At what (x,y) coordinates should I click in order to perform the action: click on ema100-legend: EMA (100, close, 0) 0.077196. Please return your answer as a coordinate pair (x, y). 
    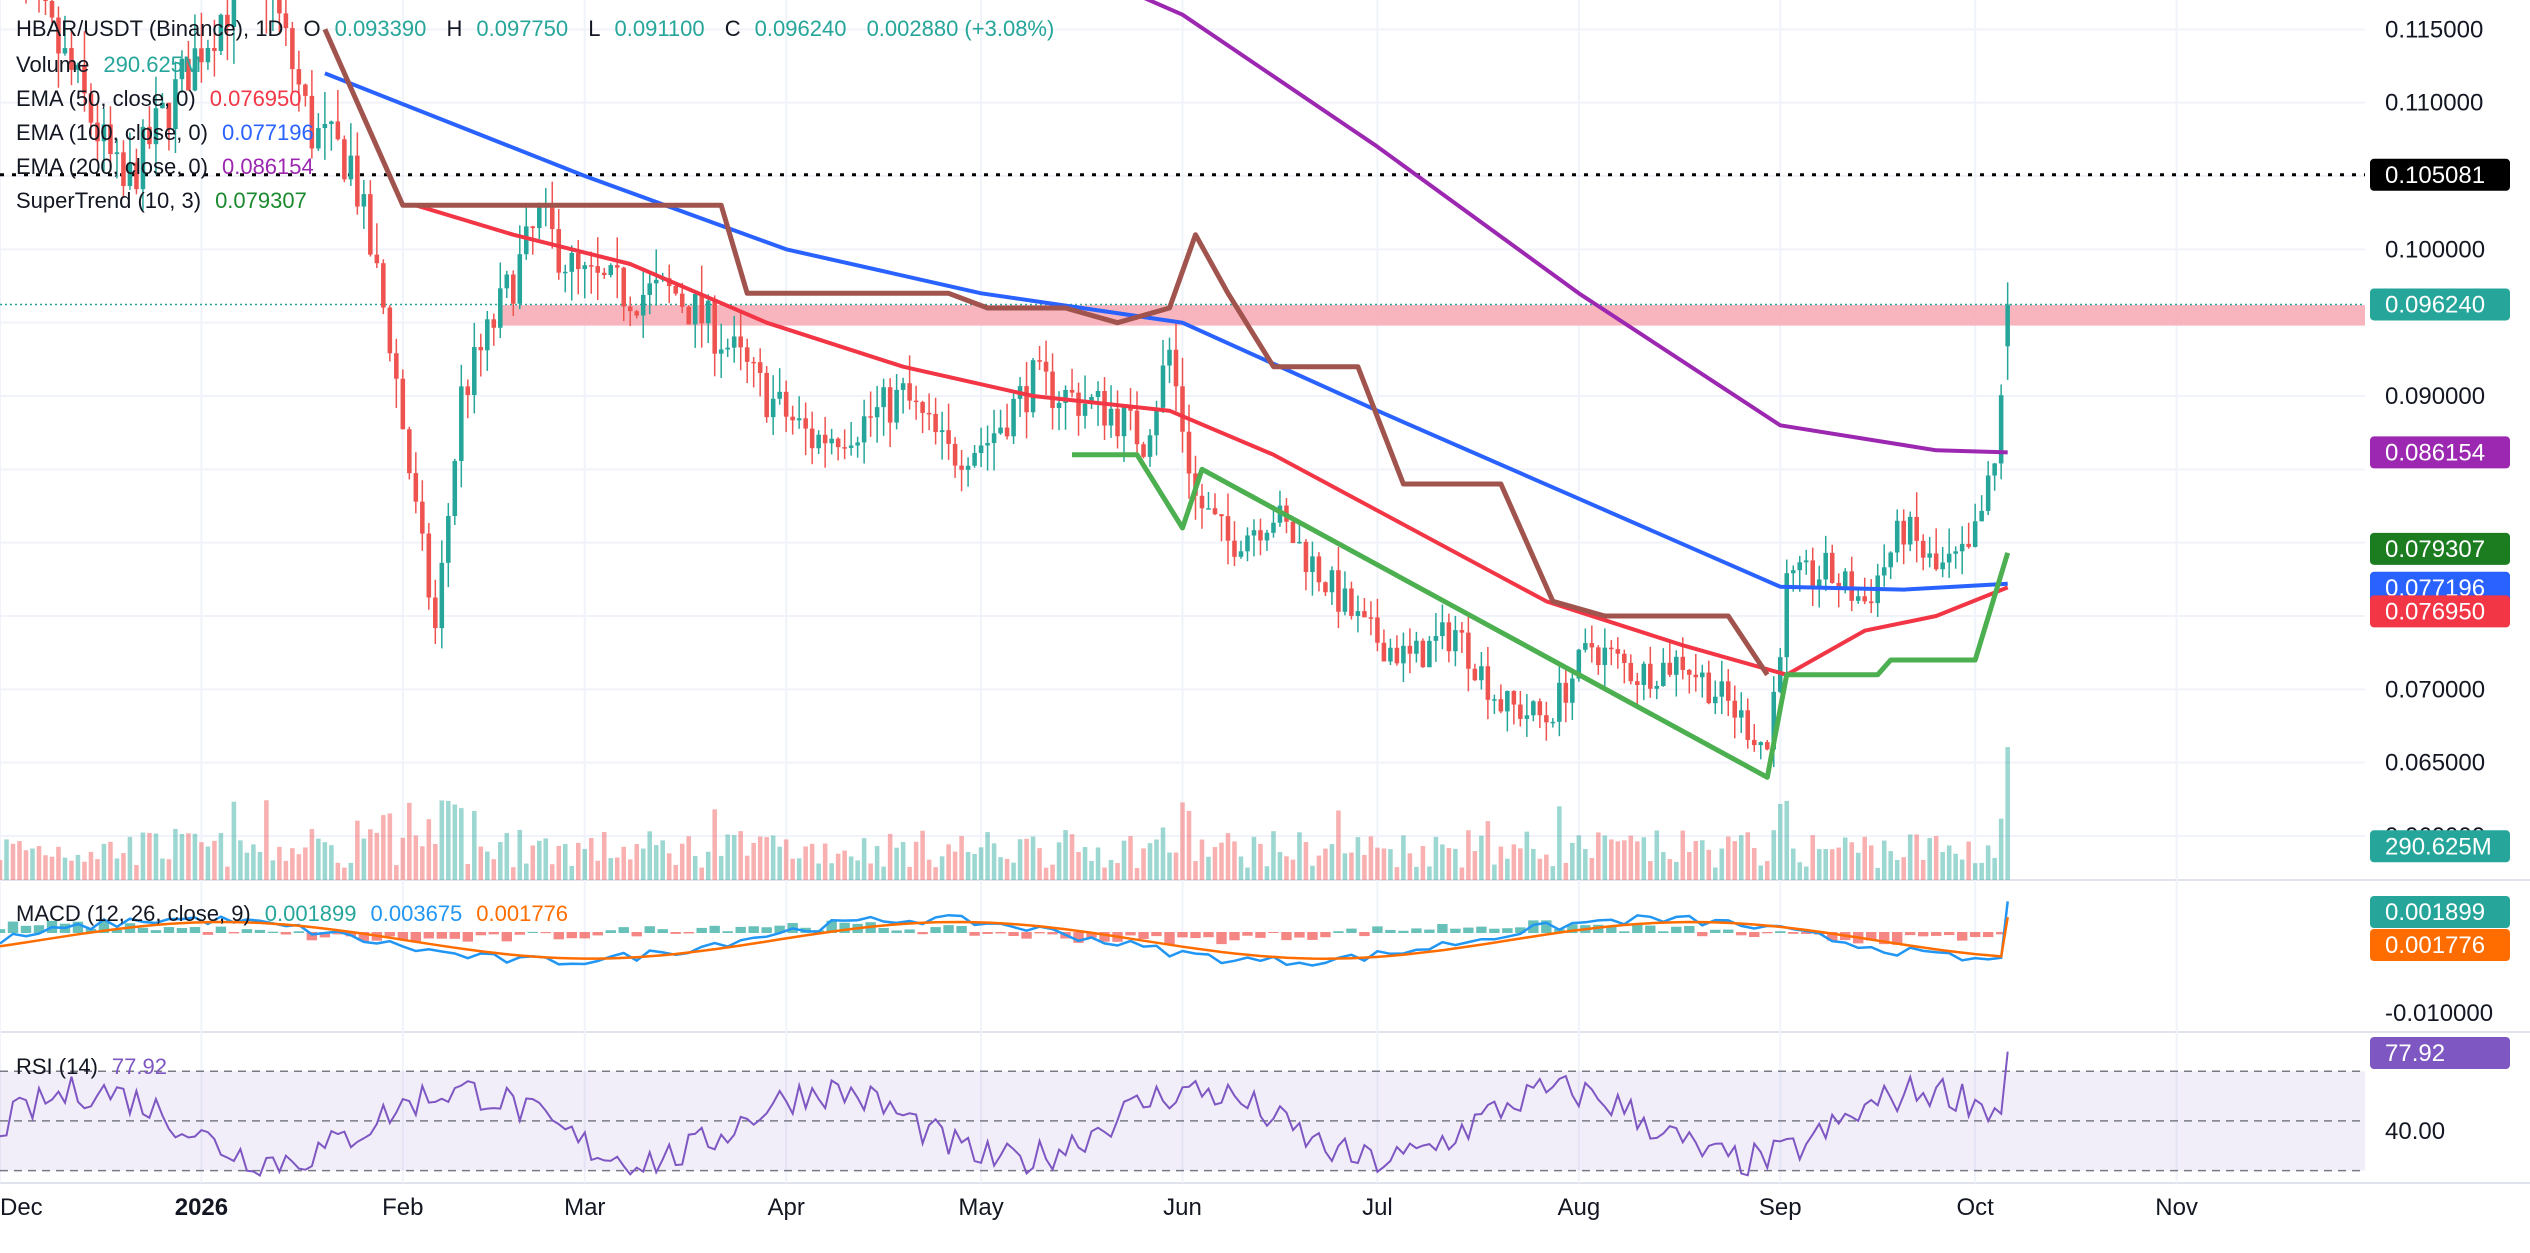
    Looking at the image, I should click on (172, 133).